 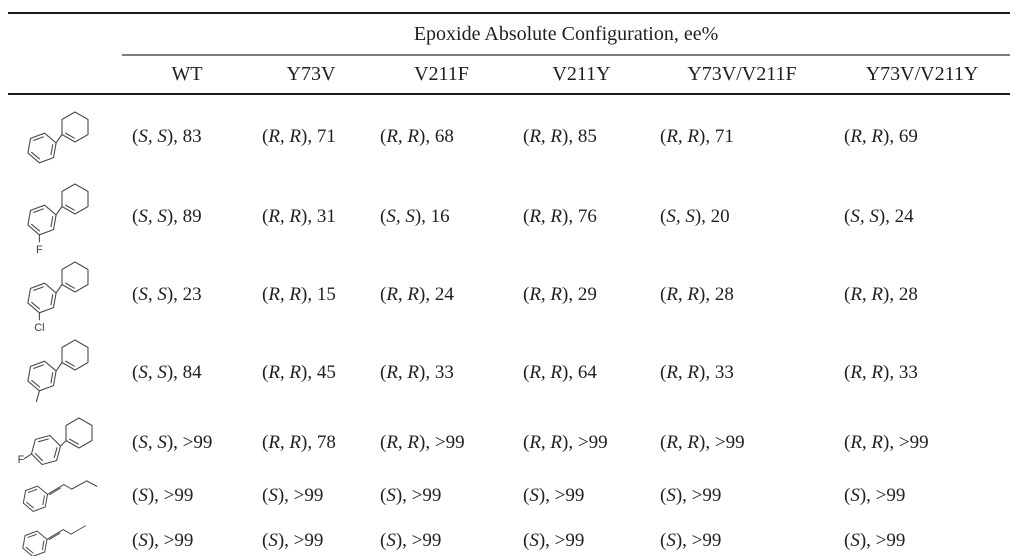 What do you see at coordinates (58, 136) in the screenshot?
I see `structure-phenyl-cyclohexenyl-icon` at bounding box center [58, 136].